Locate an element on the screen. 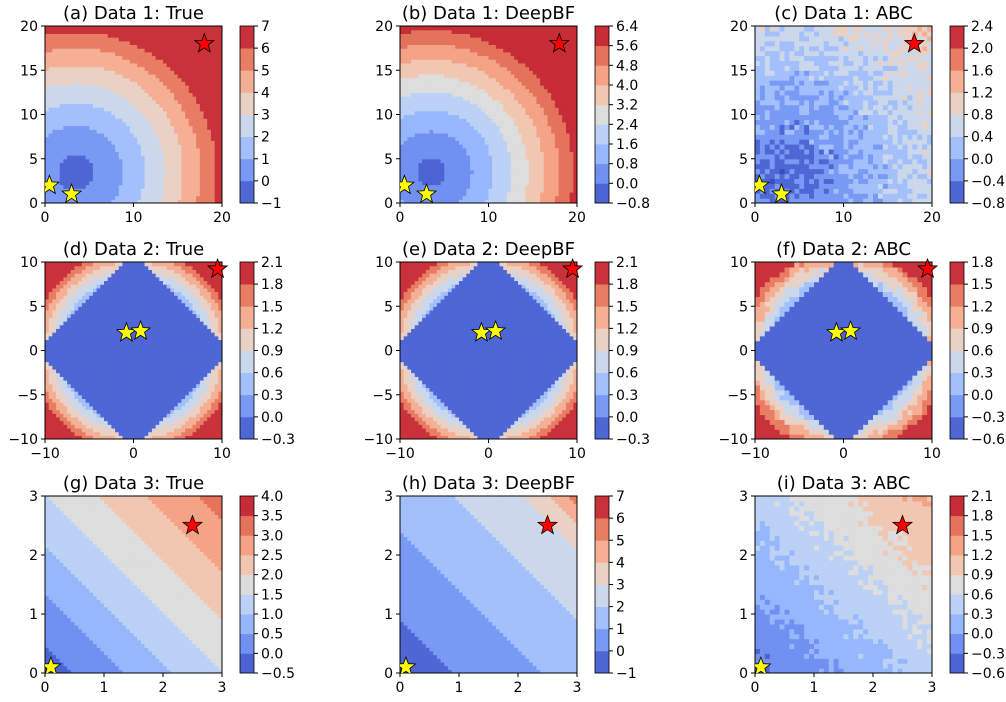 The height and width of the screenshot is (702, 1006). colorbar-tick-label: 0.8 is located at coordinates (627, 165).